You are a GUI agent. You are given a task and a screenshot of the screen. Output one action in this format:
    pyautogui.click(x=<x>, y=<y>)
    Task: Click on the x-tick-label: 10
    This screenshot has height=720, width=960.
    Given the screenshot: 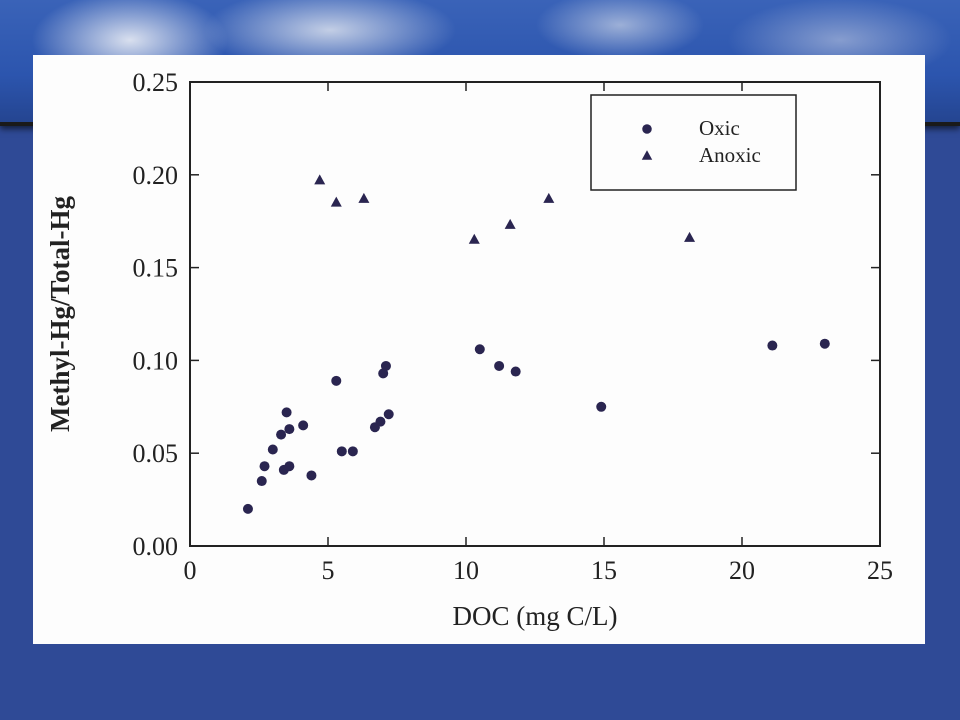 What is the action you would take?
    pyautogui.click(x=466, y=570)
    